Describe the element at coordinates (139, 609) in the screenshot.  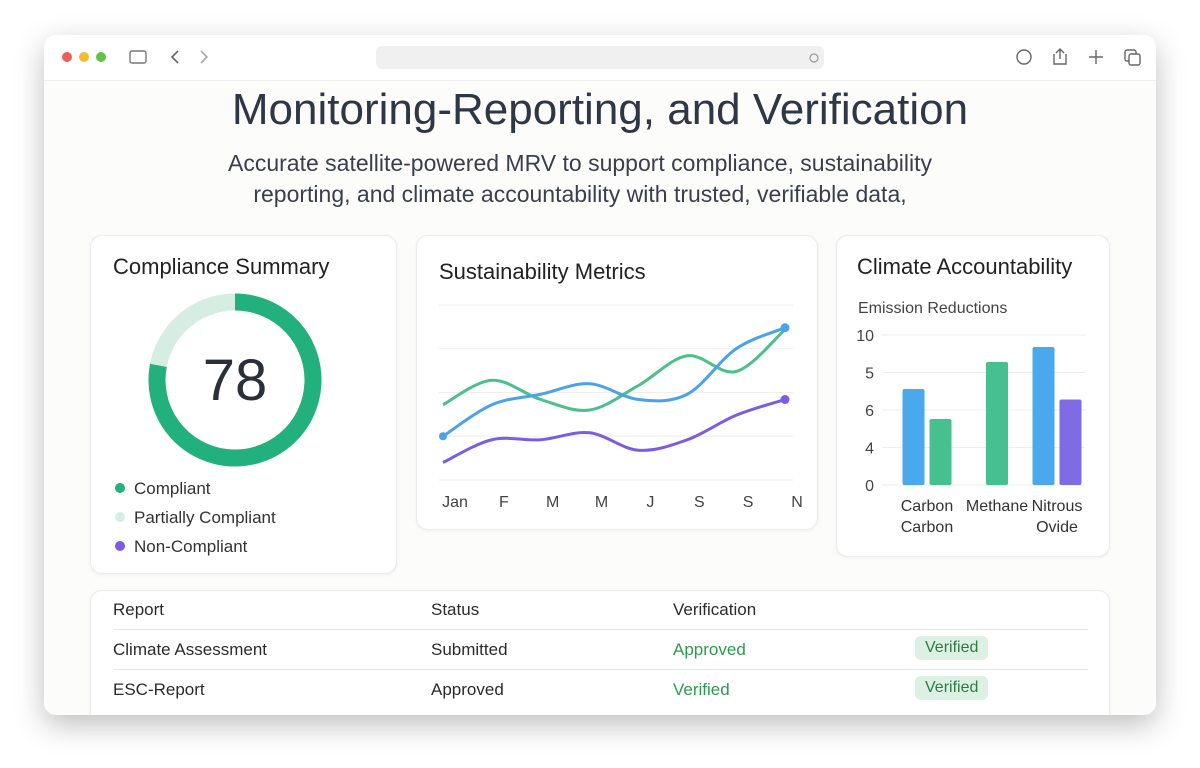
I see `table-header: Report` at that location.